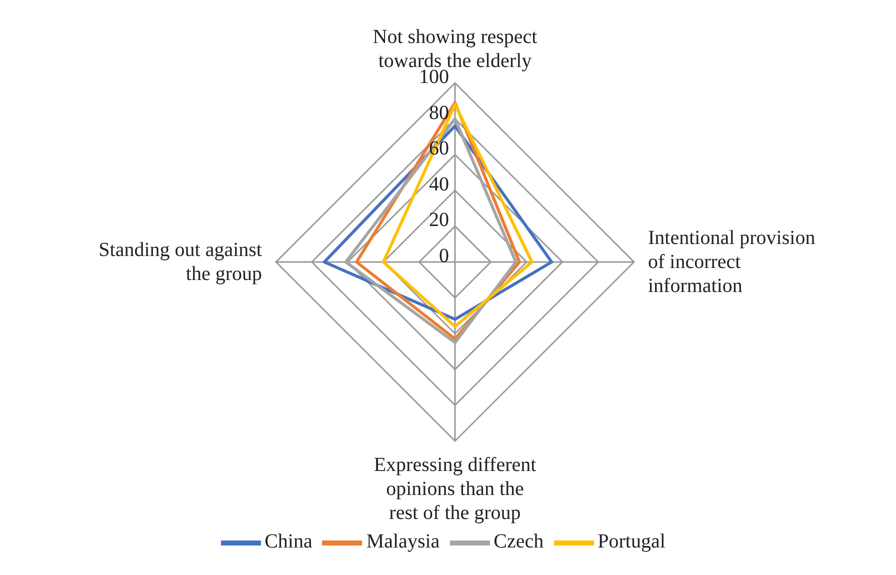  I want to click on legend-label: Malaysia, so click(403, 541).